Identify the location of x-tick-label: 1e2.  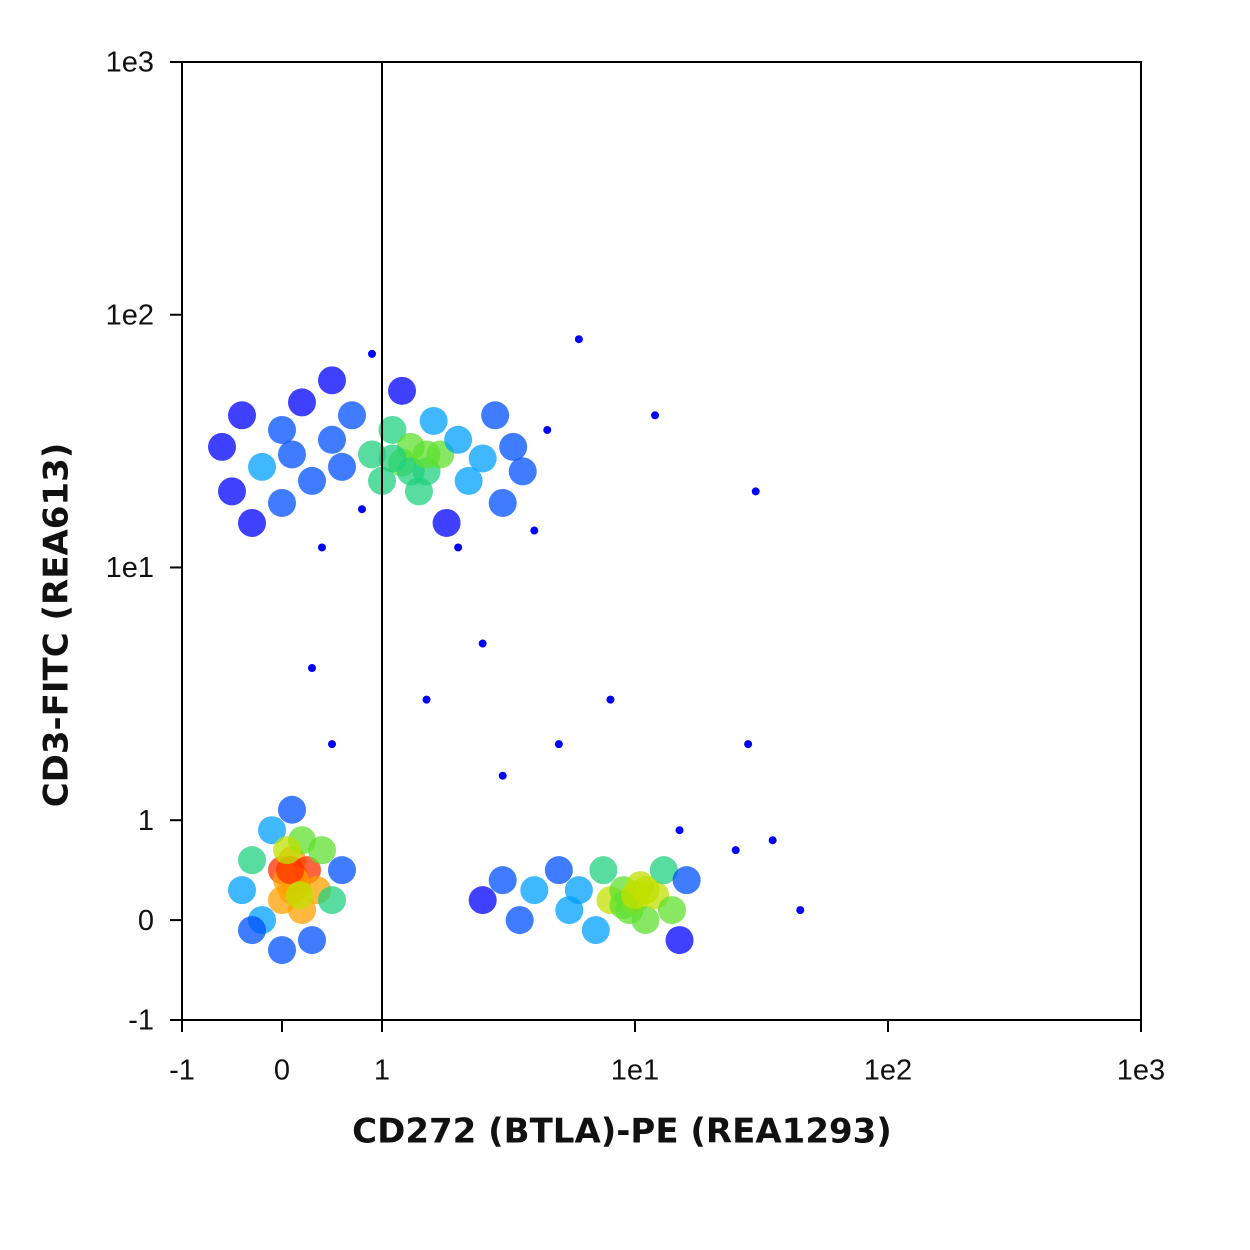
(888, 1071).